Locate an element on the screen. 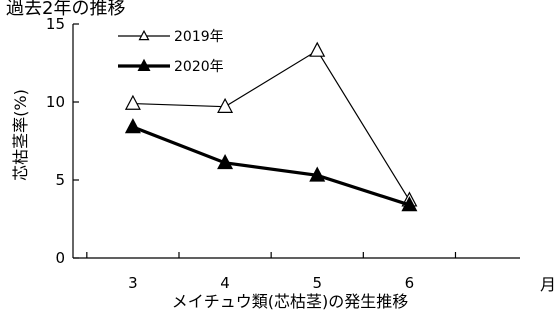  x-tick-label: 6 is located at coordinates (410, 283).